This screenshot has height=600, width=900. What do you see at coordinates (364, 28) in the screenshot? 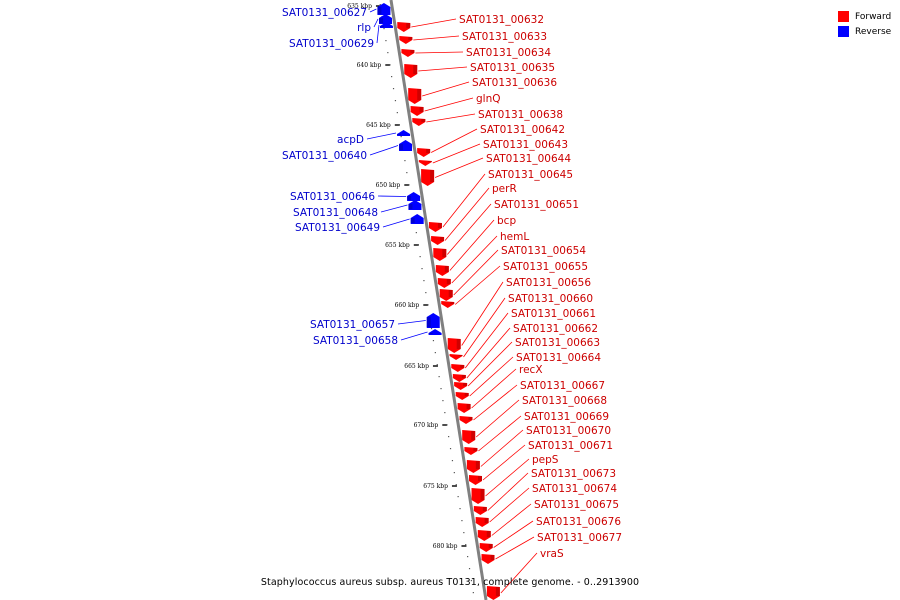
I see `reverse-gene-label: rlp` at bounding box center [364, 28].